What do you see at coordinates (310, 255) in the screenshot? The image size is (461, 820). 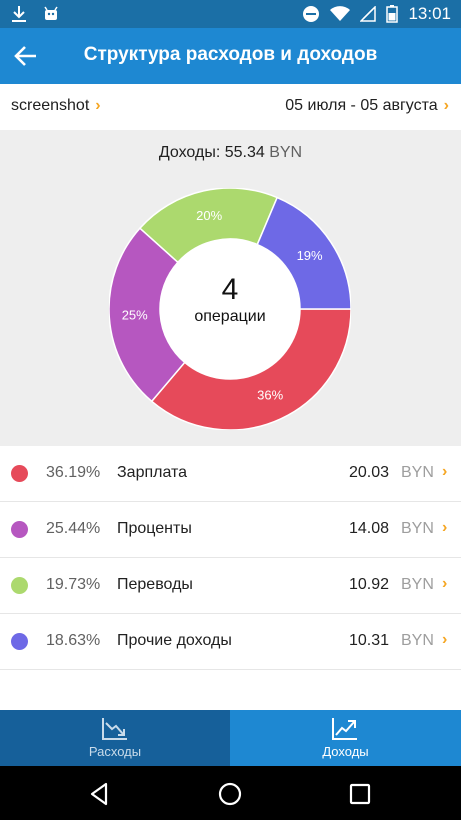 I see `slice-percent-label: 19%` at bounding box center [310, 255].